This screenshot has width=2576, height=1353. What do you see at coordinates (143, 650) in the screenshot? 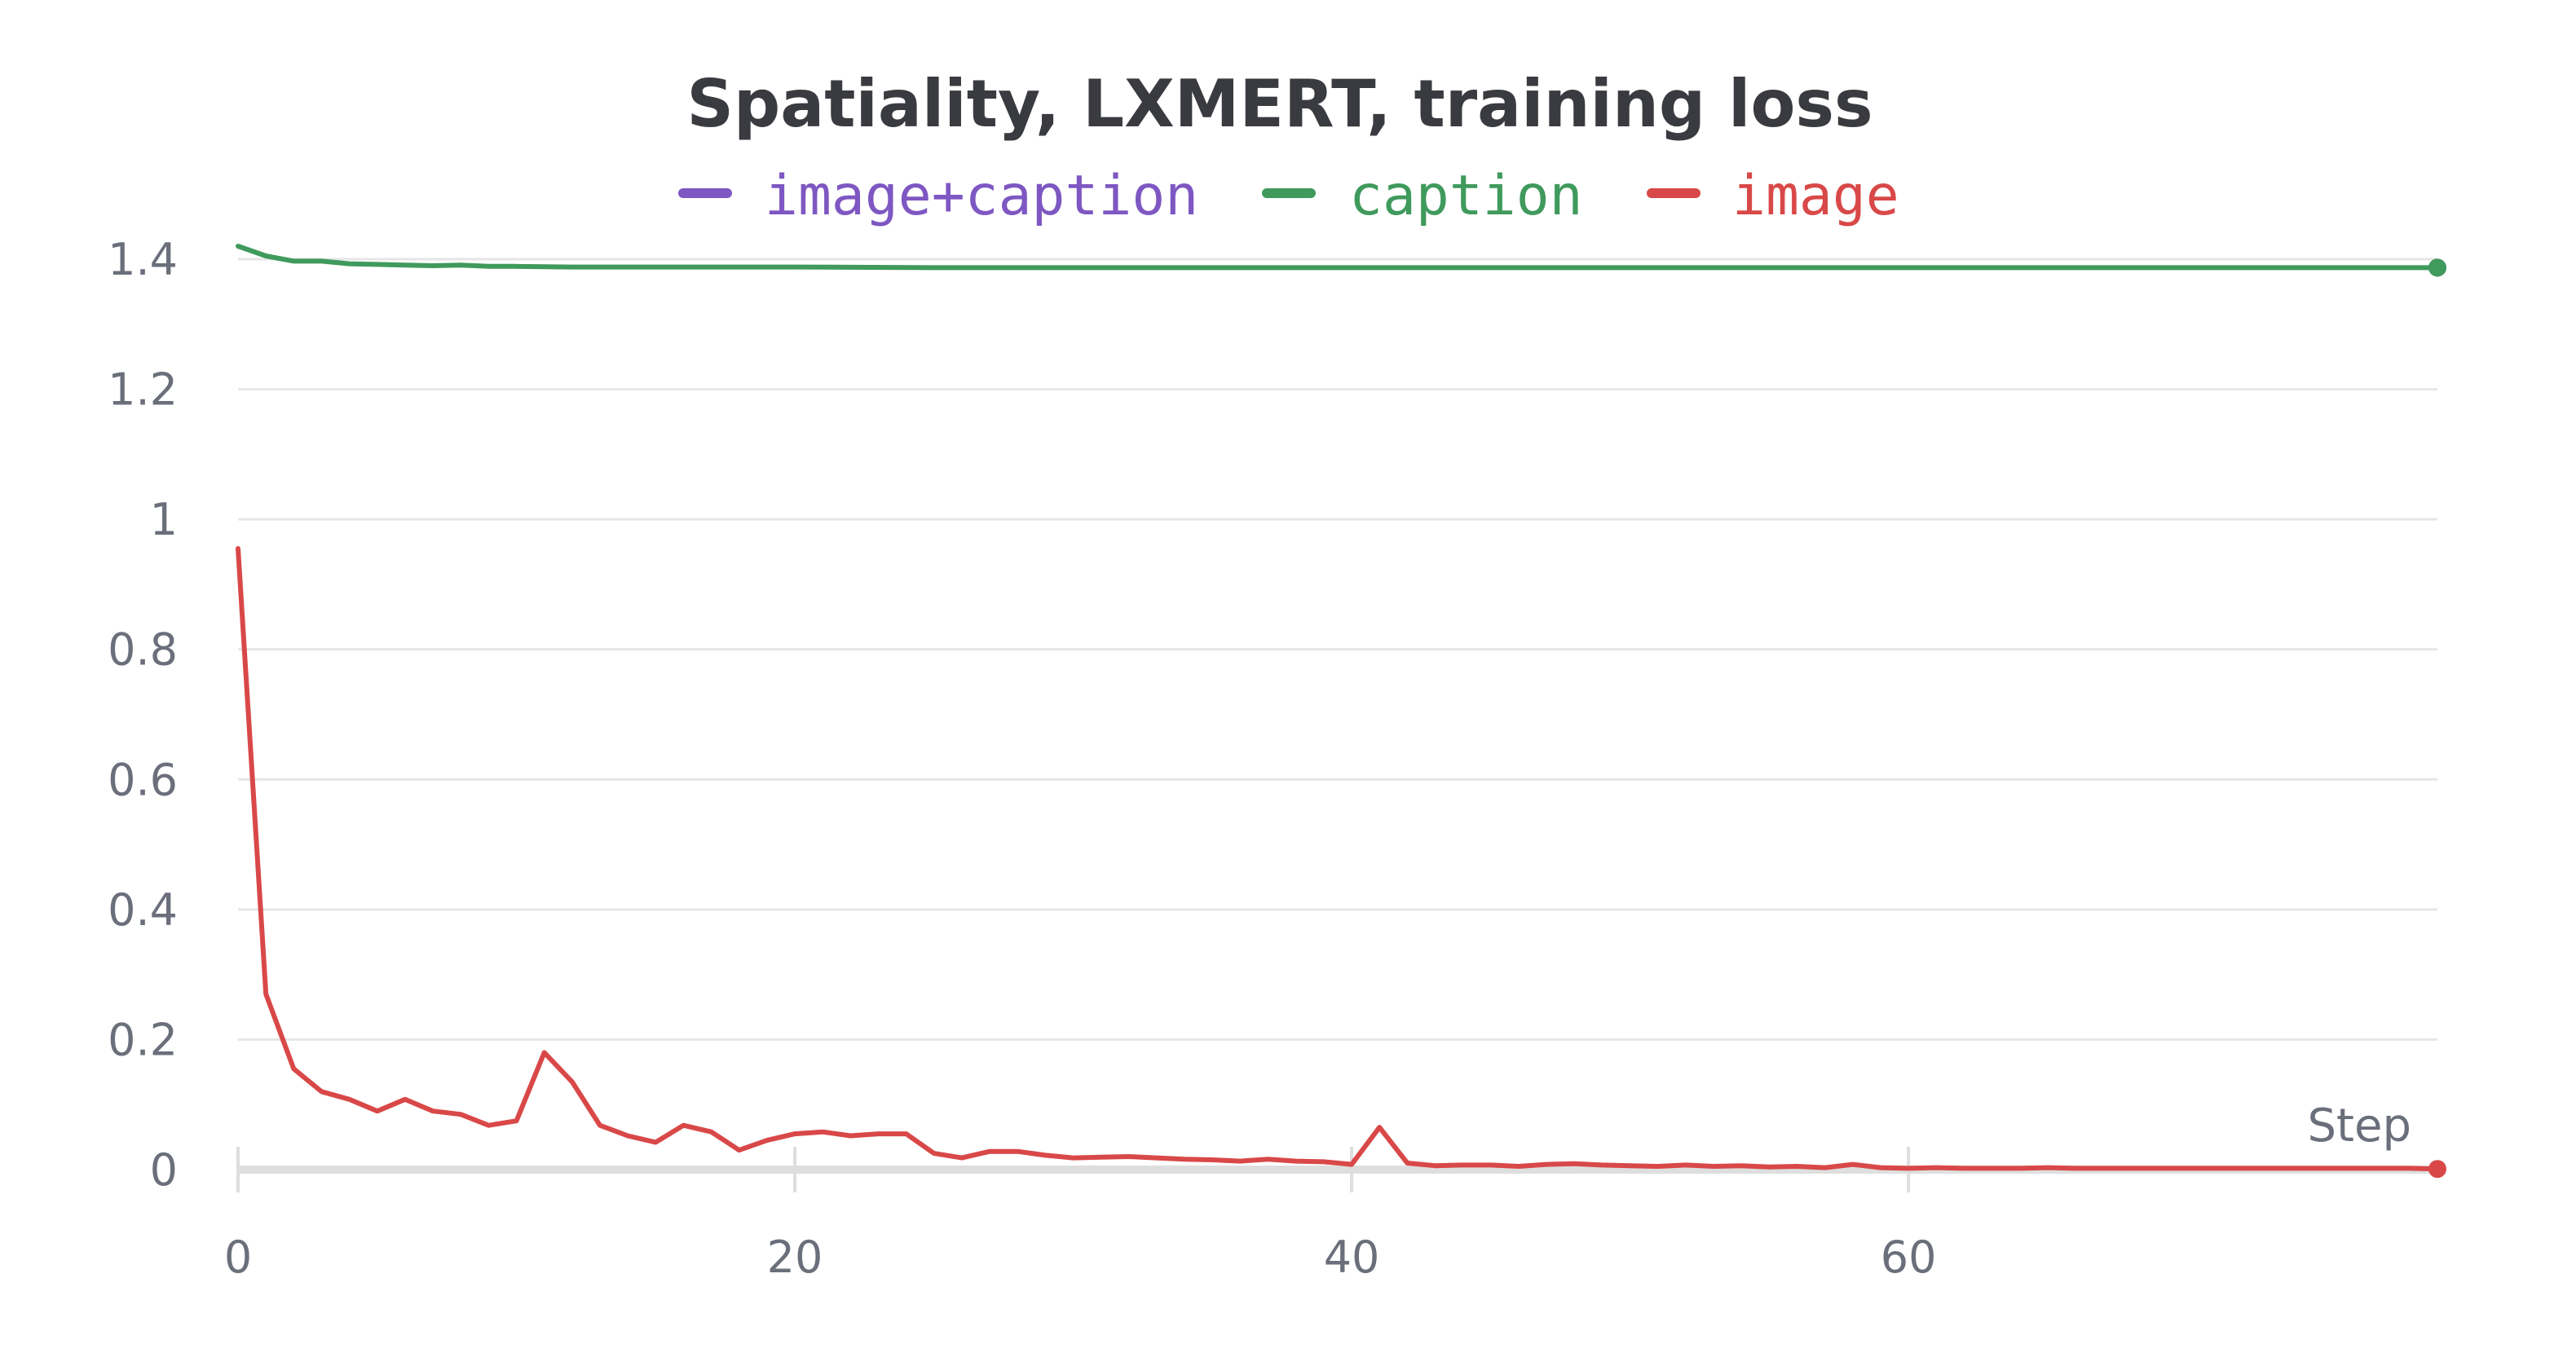
I see `y-tick-label-4: 0.8` at bounding box center [143, 650].